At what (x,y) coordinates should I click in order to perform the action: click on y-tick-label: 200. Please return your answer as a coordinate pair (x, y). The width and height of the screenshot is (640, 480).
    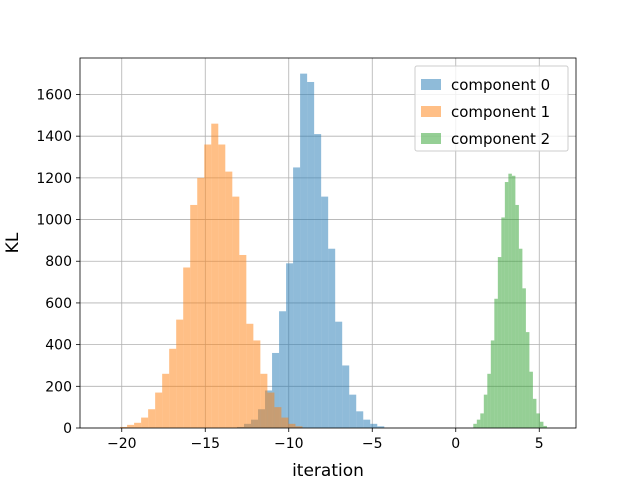
    Looking at the image, I should click on (58, 387).